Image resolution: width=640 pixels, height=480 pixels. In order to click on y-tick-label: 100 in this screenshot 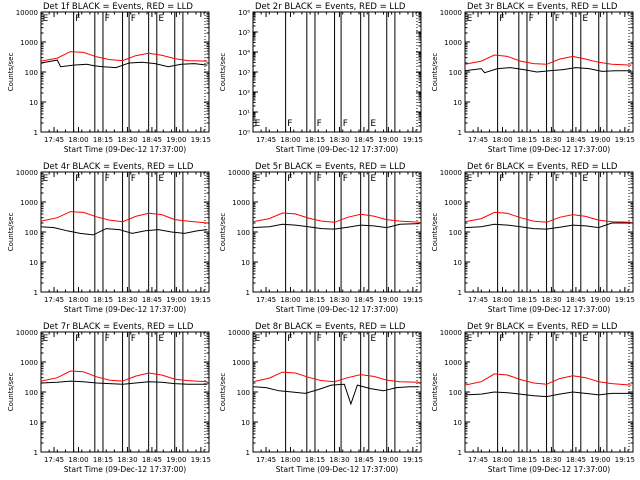, I will do `click(243, 233)`.